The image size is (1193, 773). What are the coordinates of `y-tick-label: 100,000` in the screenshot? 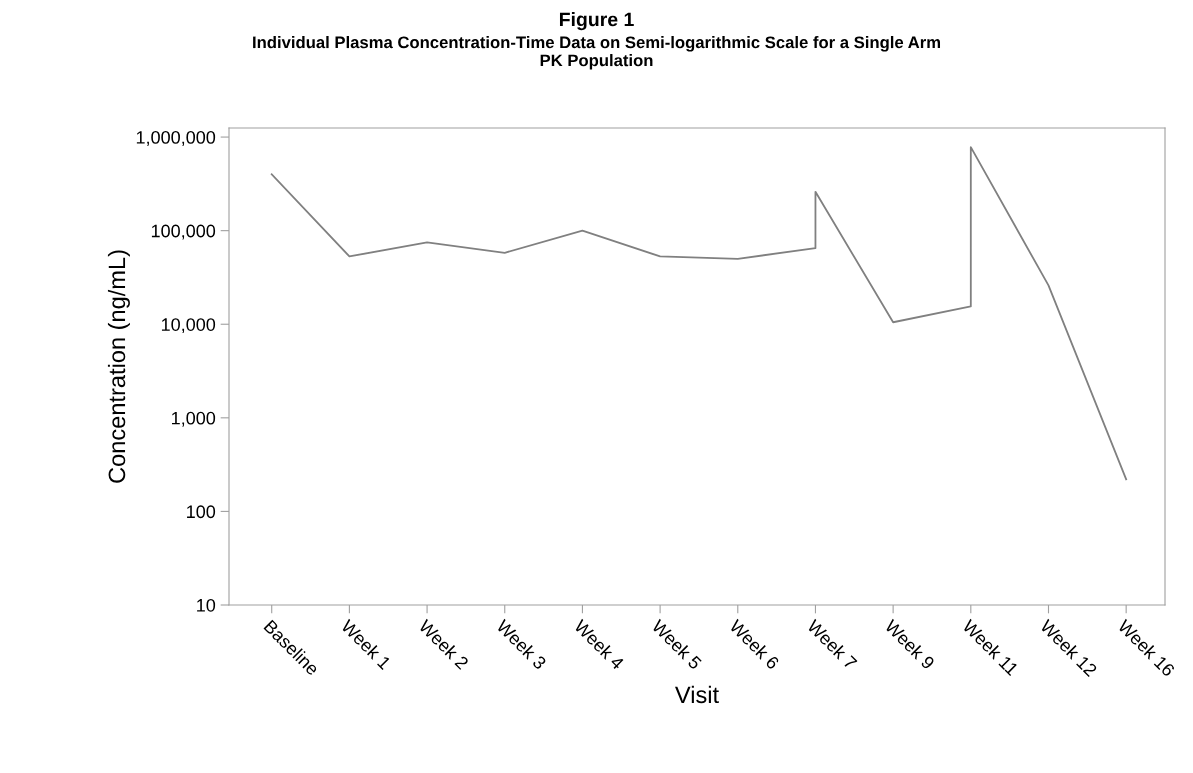 It's located at (183, 232).